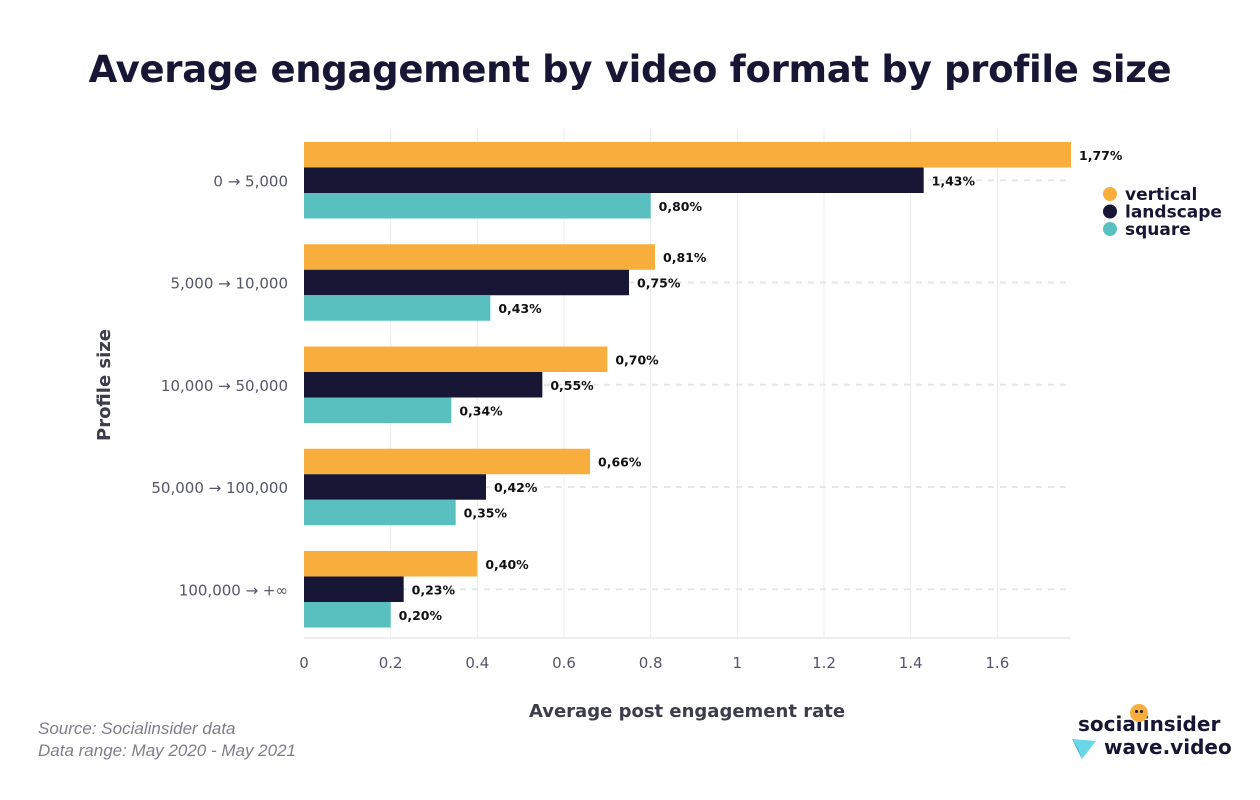  I want to click on data-label-landscape: 0,42%, so click(516, 487).